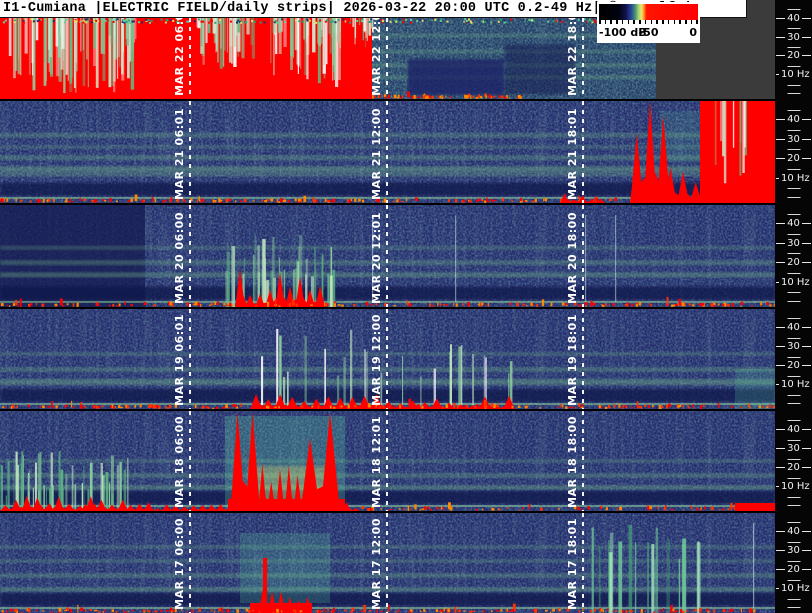  Describe the element at coordinates (376, 360) in the screenshot. I see `time-marker-label: MAR 19 12:00` at that location.